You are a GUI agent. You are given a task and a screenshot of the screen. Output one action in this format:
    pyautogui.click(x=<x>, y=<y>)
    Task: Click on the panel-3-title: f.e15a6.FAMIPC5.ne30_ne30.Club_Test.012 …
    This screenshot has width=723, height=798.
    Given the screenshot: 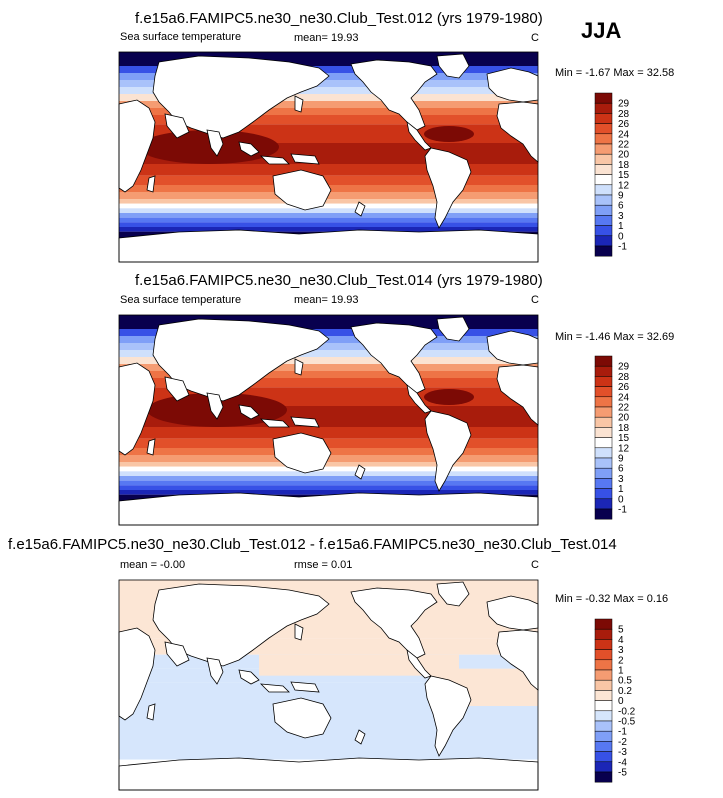 What is the action you would take?
    pyautogui.click(x=312, y=544)
    